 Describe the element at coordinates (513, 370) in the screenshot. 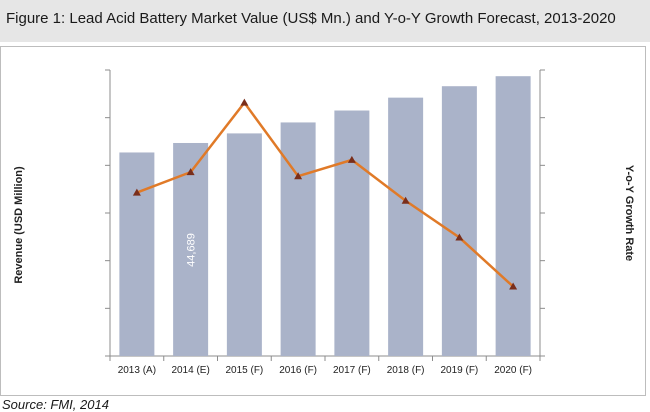

I see `x-tick-label: 2020 (F)` at that location.